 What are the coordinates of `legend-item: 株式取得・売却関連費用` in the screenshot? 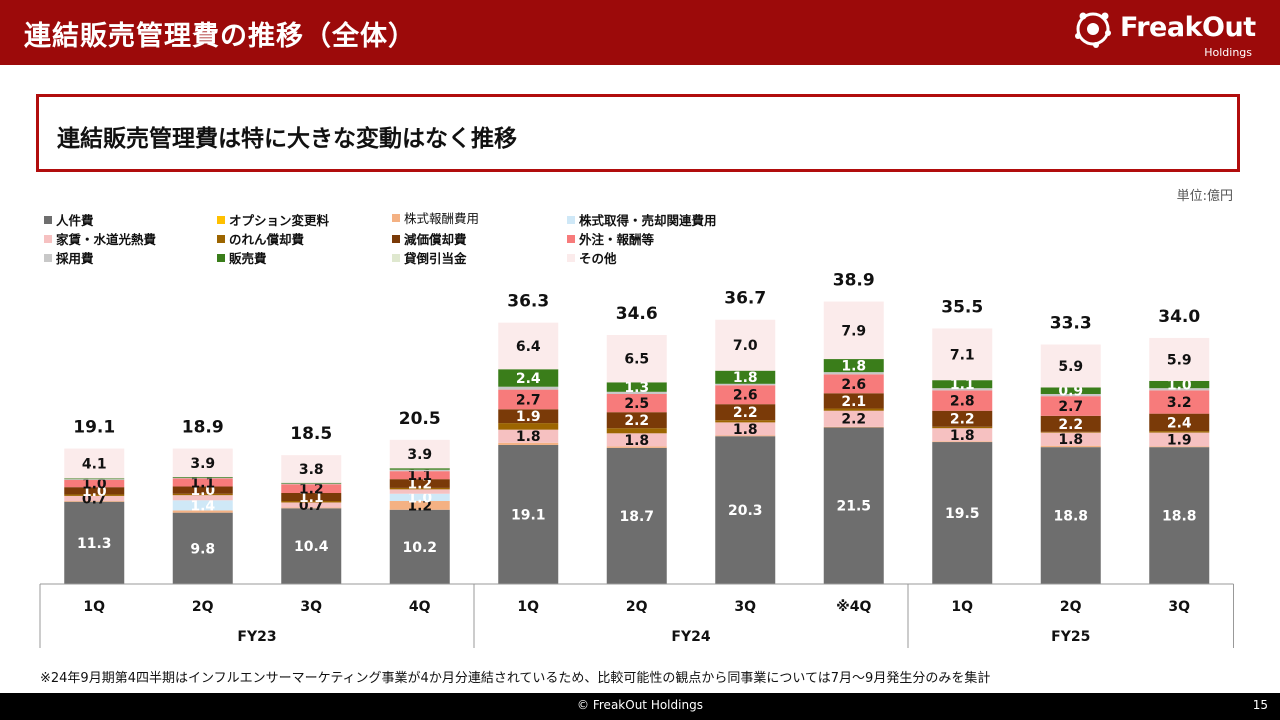 It's located at (642, 219).